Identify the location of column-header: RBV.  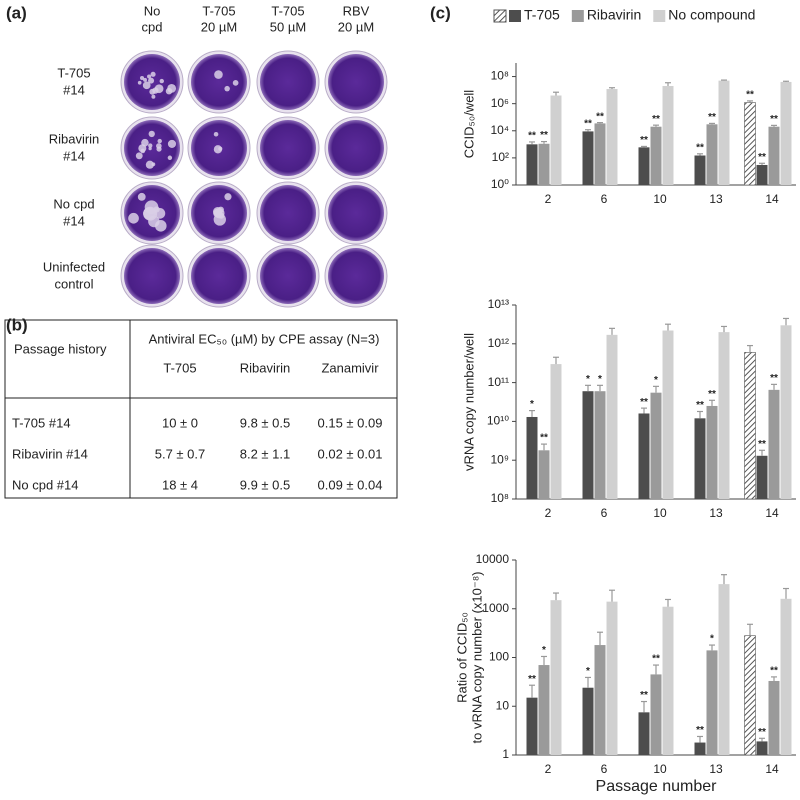
(356, 10).